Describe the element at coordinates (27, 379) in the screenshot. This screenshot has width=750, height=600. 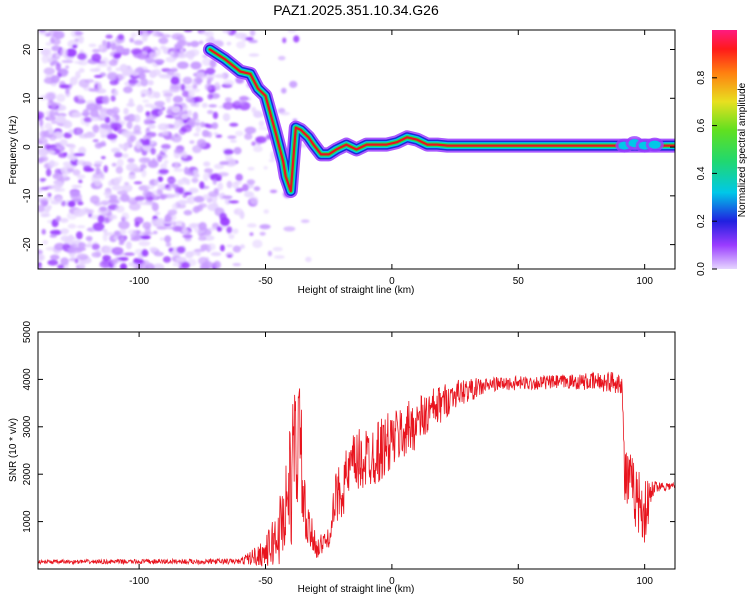
I see `snr-y-tick-label: 4000` at that location.